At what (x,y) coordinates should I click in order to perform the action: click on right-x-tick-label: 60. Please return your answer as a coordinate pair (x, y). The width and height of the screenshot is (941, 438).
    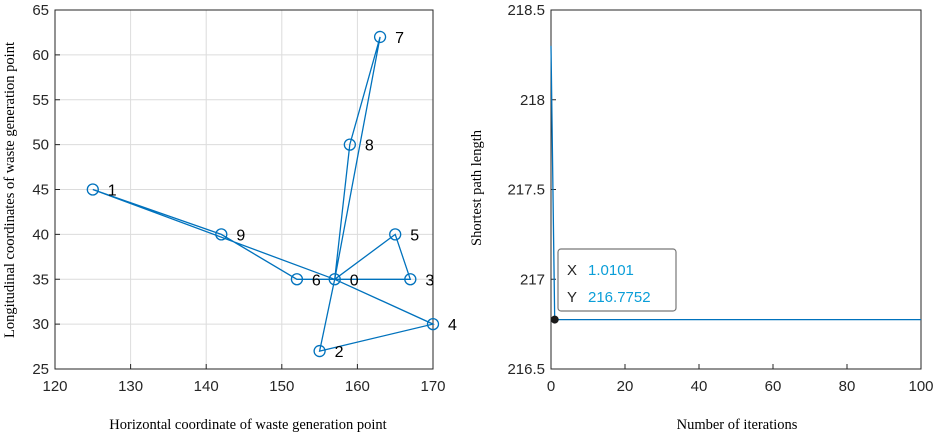
    Looking at the image, I should click on (773, 386).